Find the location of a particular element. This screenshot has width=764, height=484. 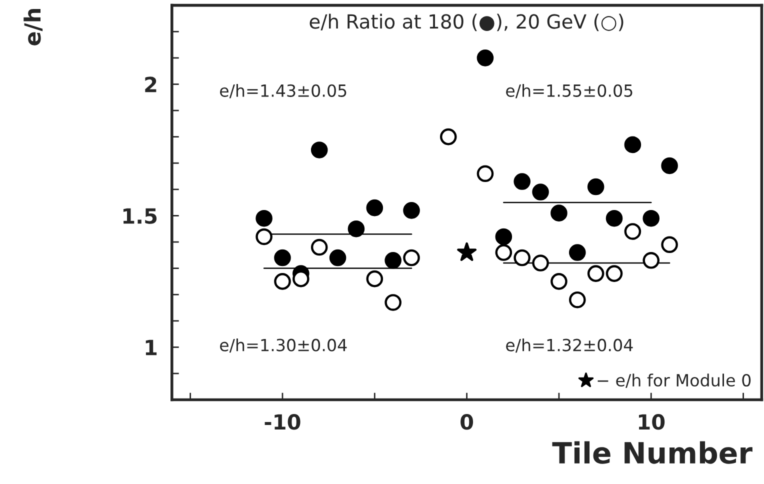

annotation: e/h=1.55±0.05 is located at coordinates (569, 91).